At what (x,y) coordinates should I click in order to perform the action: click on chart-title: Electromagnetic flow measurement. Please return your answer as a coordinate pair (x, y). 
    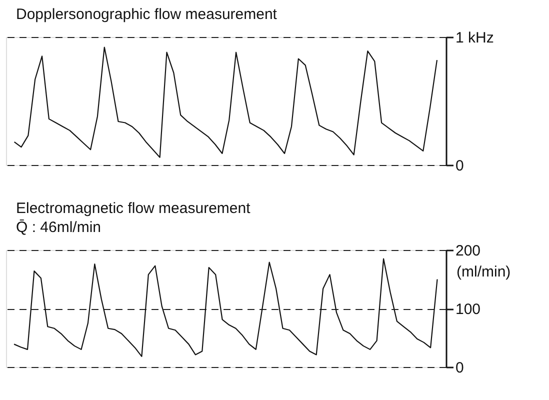
    Looking at the image, I should click on (134, 208).